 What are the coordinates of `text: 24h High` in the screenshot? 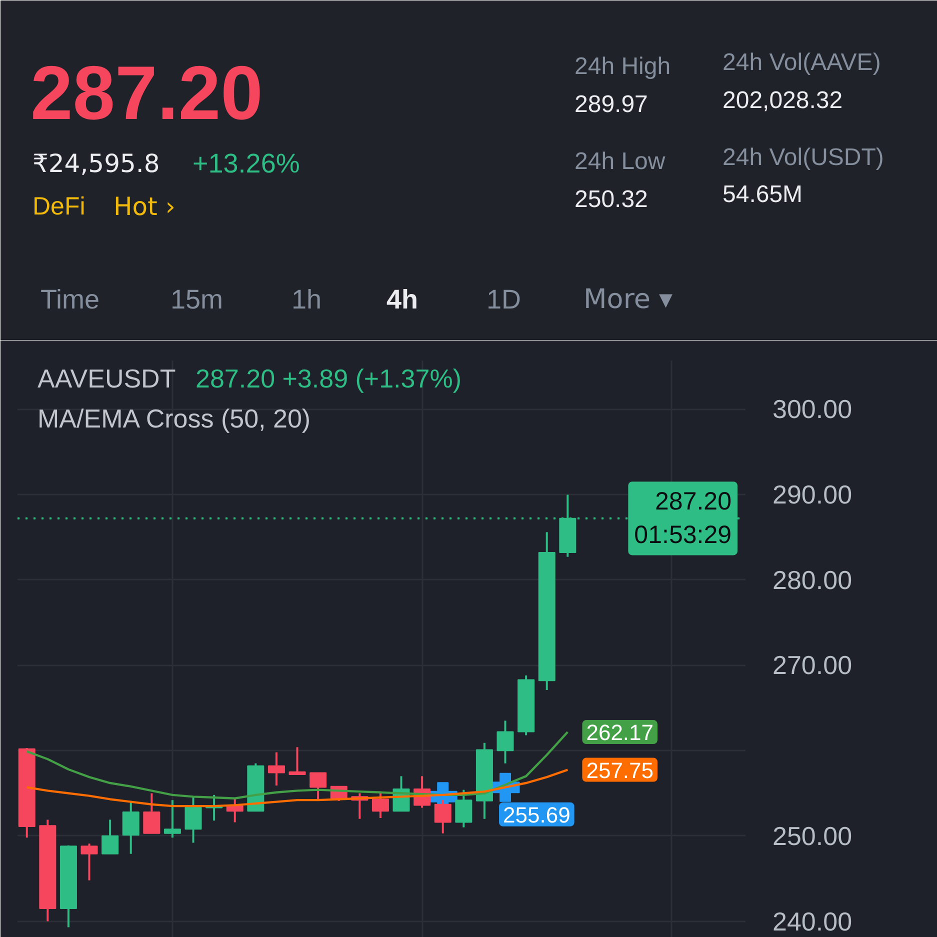 It's located at (622, 66).